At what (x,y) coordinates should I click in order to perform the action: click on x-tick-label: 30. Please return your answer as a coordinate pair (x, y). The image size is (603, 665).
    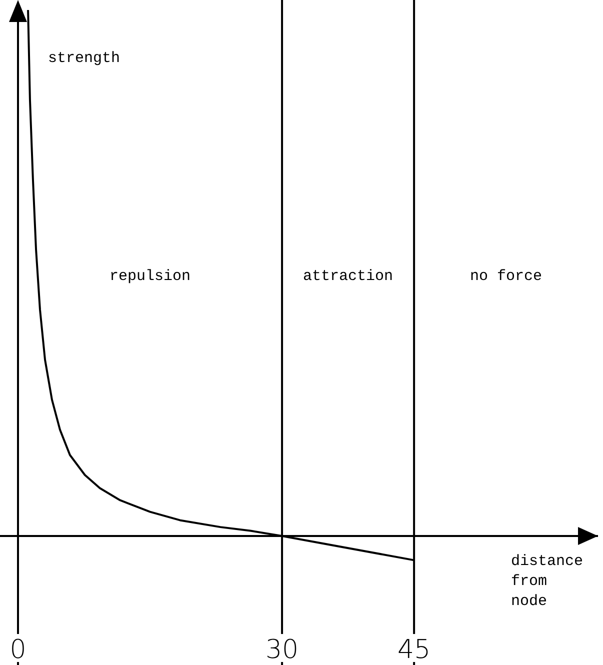
    Looking at the image, I should click on (282, 650).